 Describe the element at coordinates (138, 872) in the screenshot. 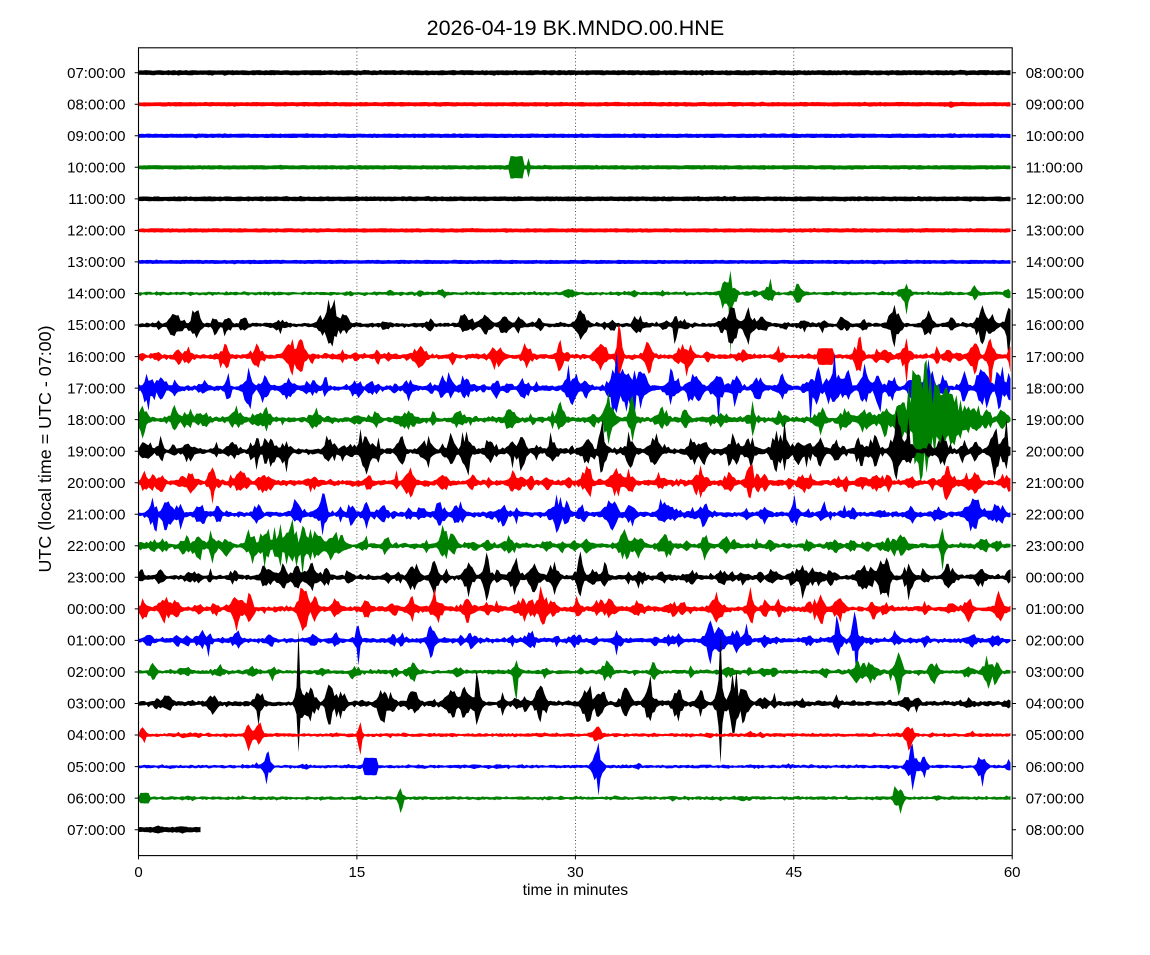

I see `svg-text: 0` at that location.